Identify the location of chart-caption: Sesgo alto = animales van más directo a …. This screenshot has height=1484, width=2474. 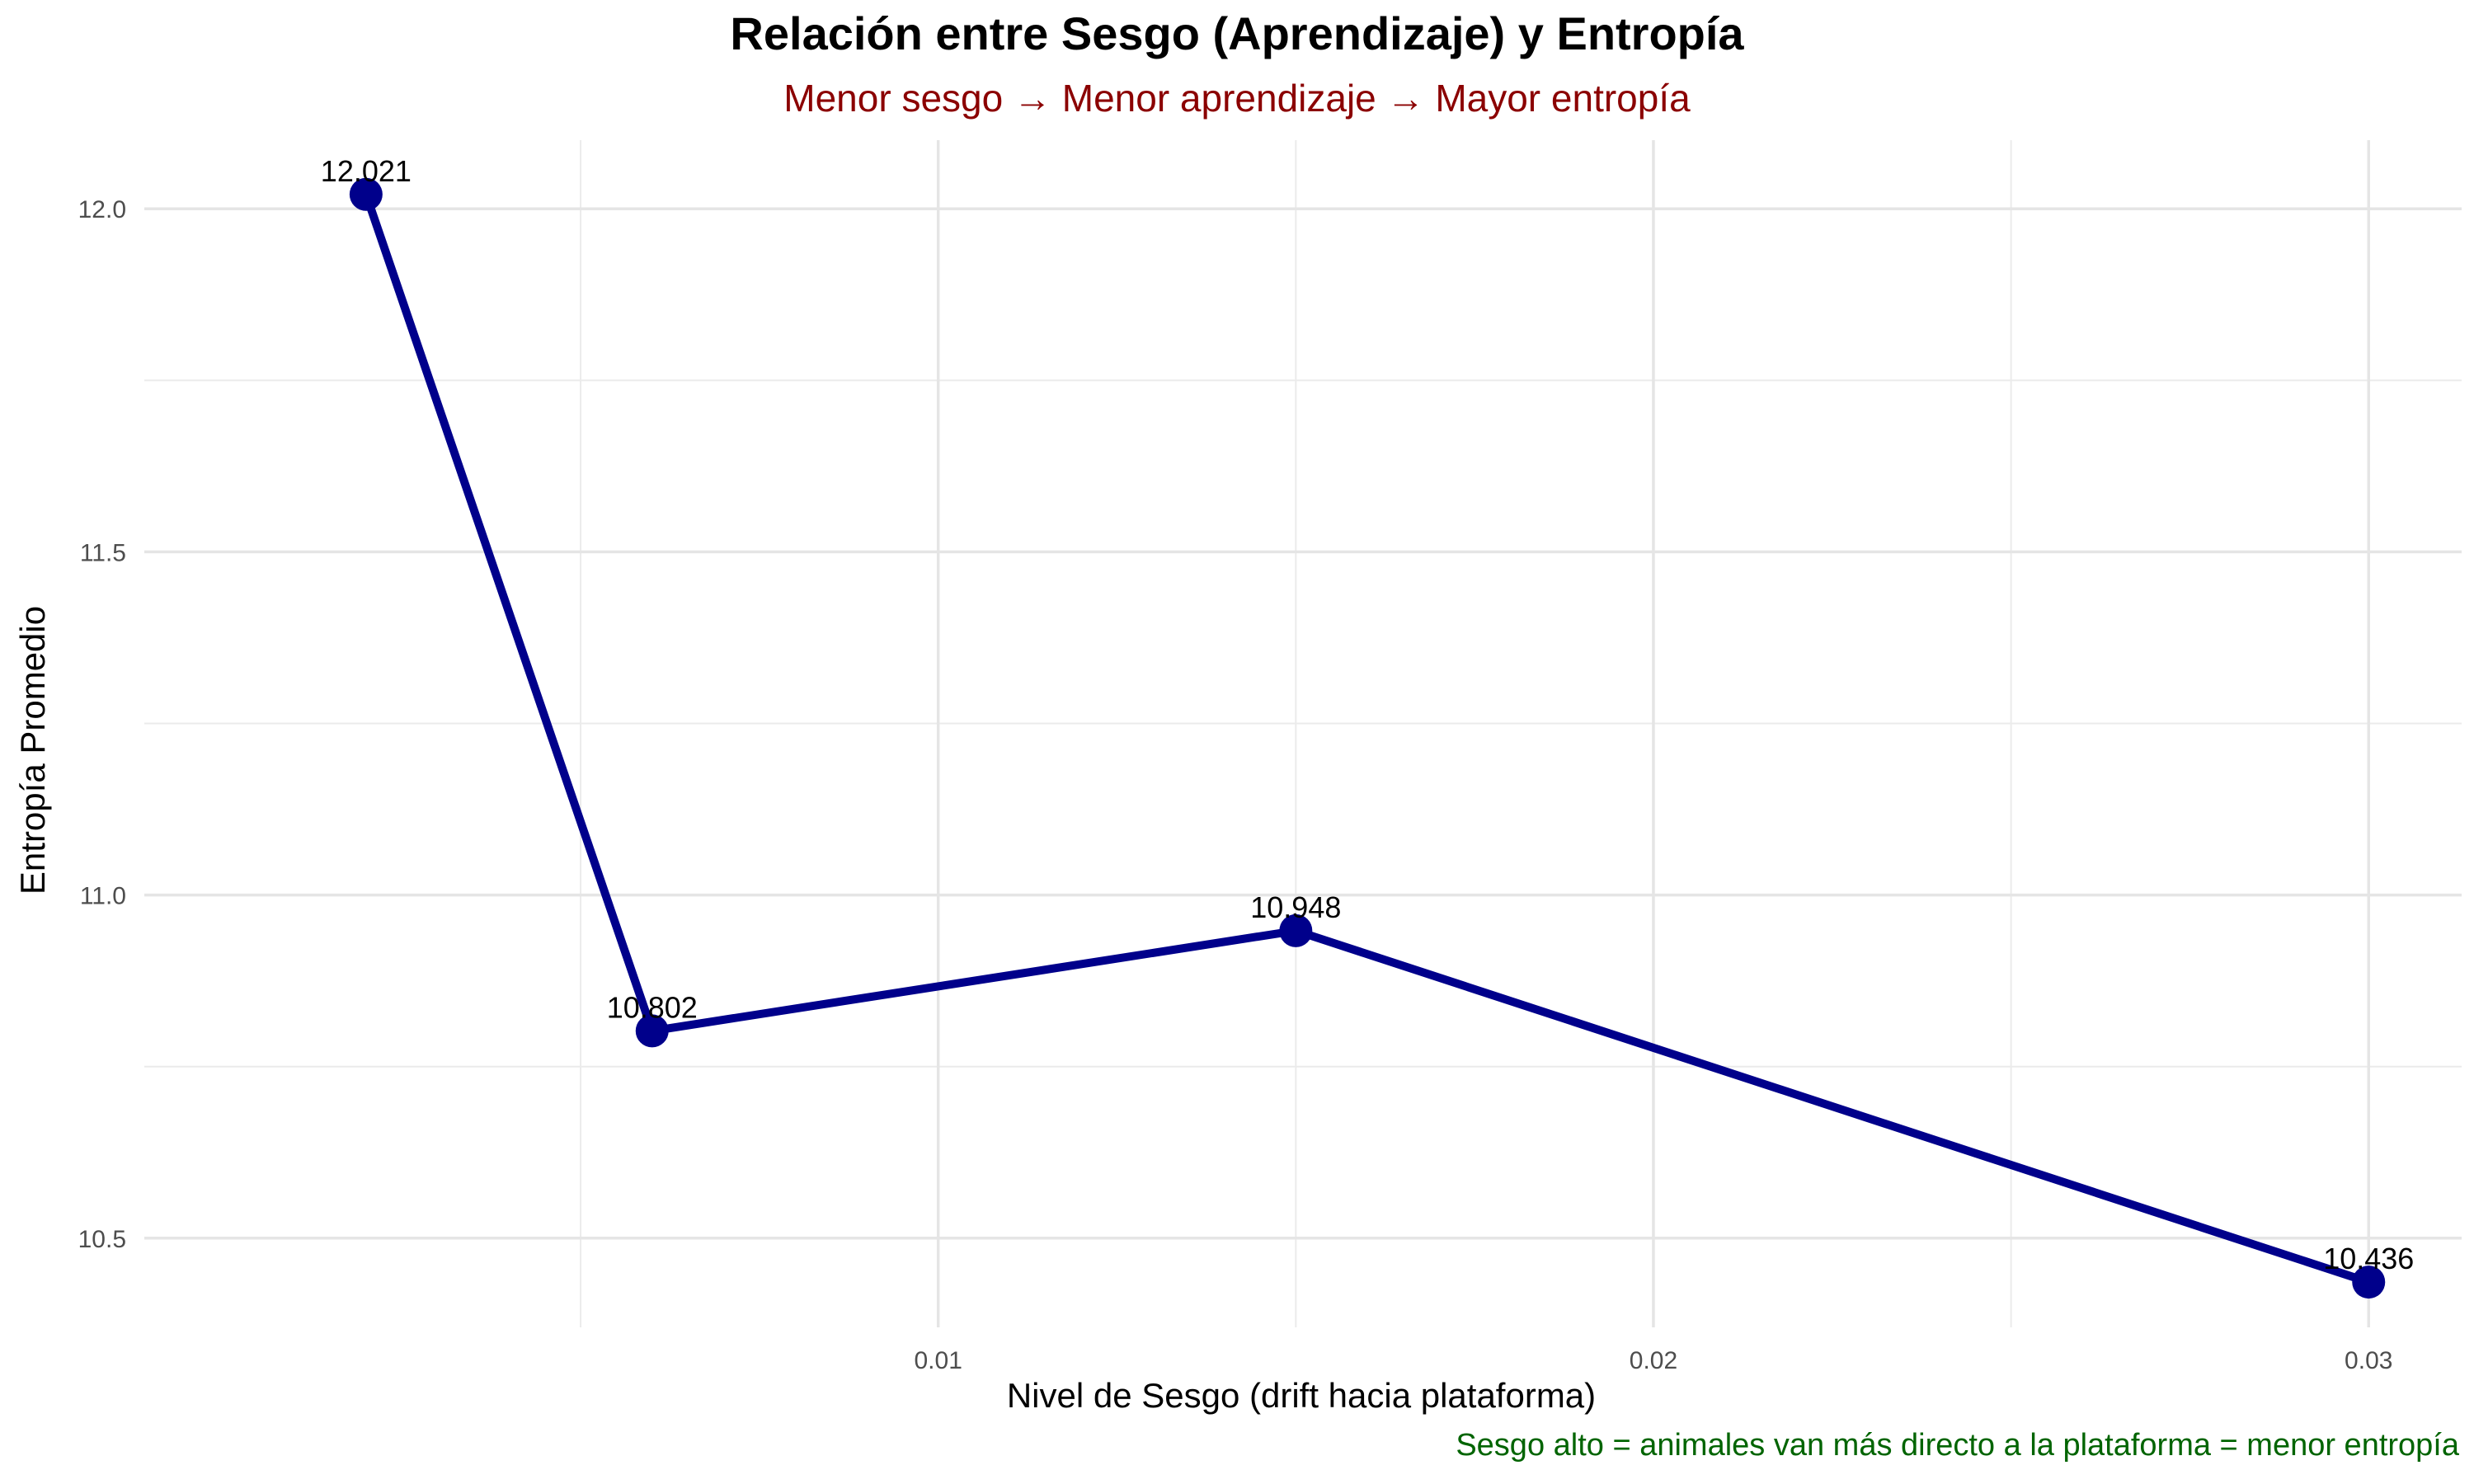
(1957, 1445).